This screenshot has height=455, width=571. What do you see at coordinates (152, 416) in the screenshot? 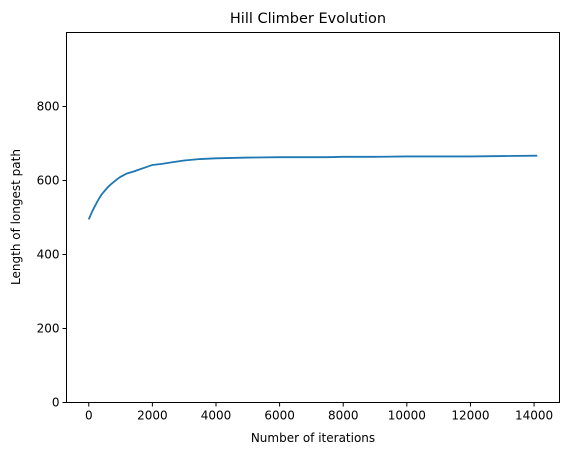
I see `x-tick-label: 2000` at bounding box center [152, 416].